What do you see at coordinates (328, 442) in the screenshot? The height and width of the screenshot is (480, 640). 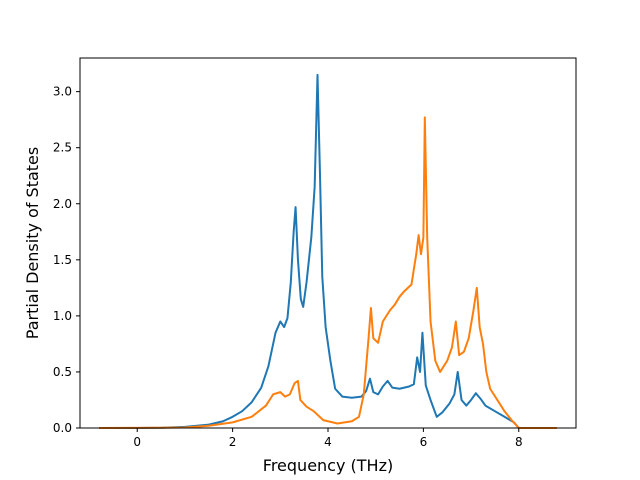 I see `x-tick-label: 4` at bounding box center [328, 442].